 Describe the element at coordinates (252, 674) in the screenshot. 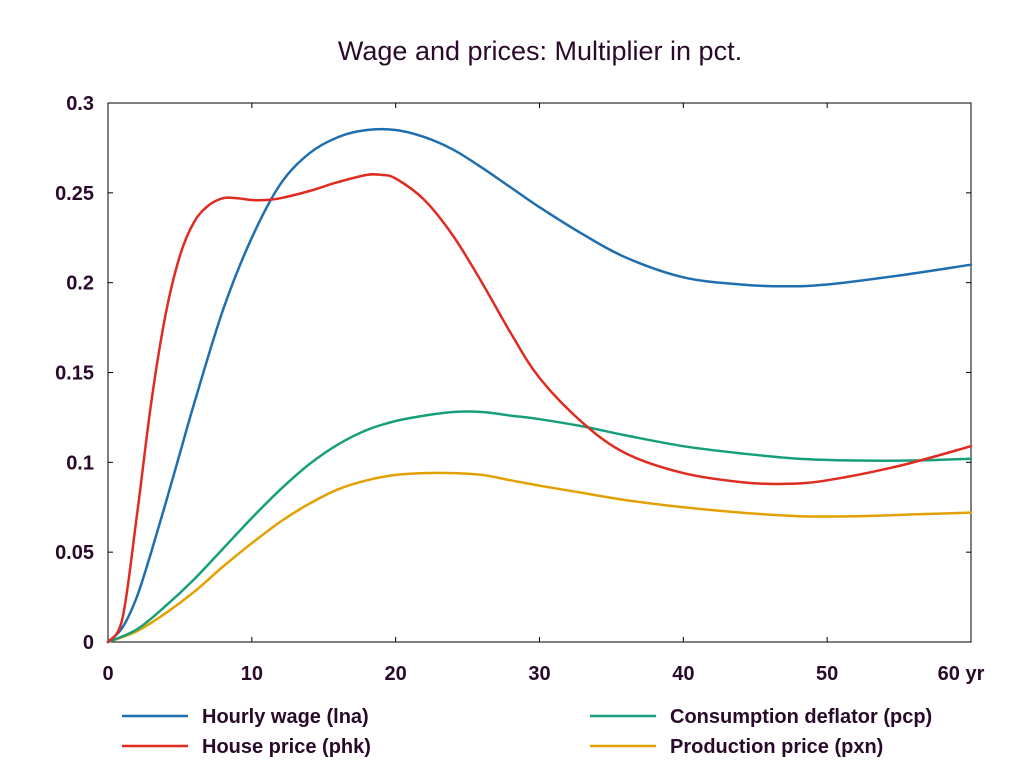

I see `x-tick-label: 10` at that location.